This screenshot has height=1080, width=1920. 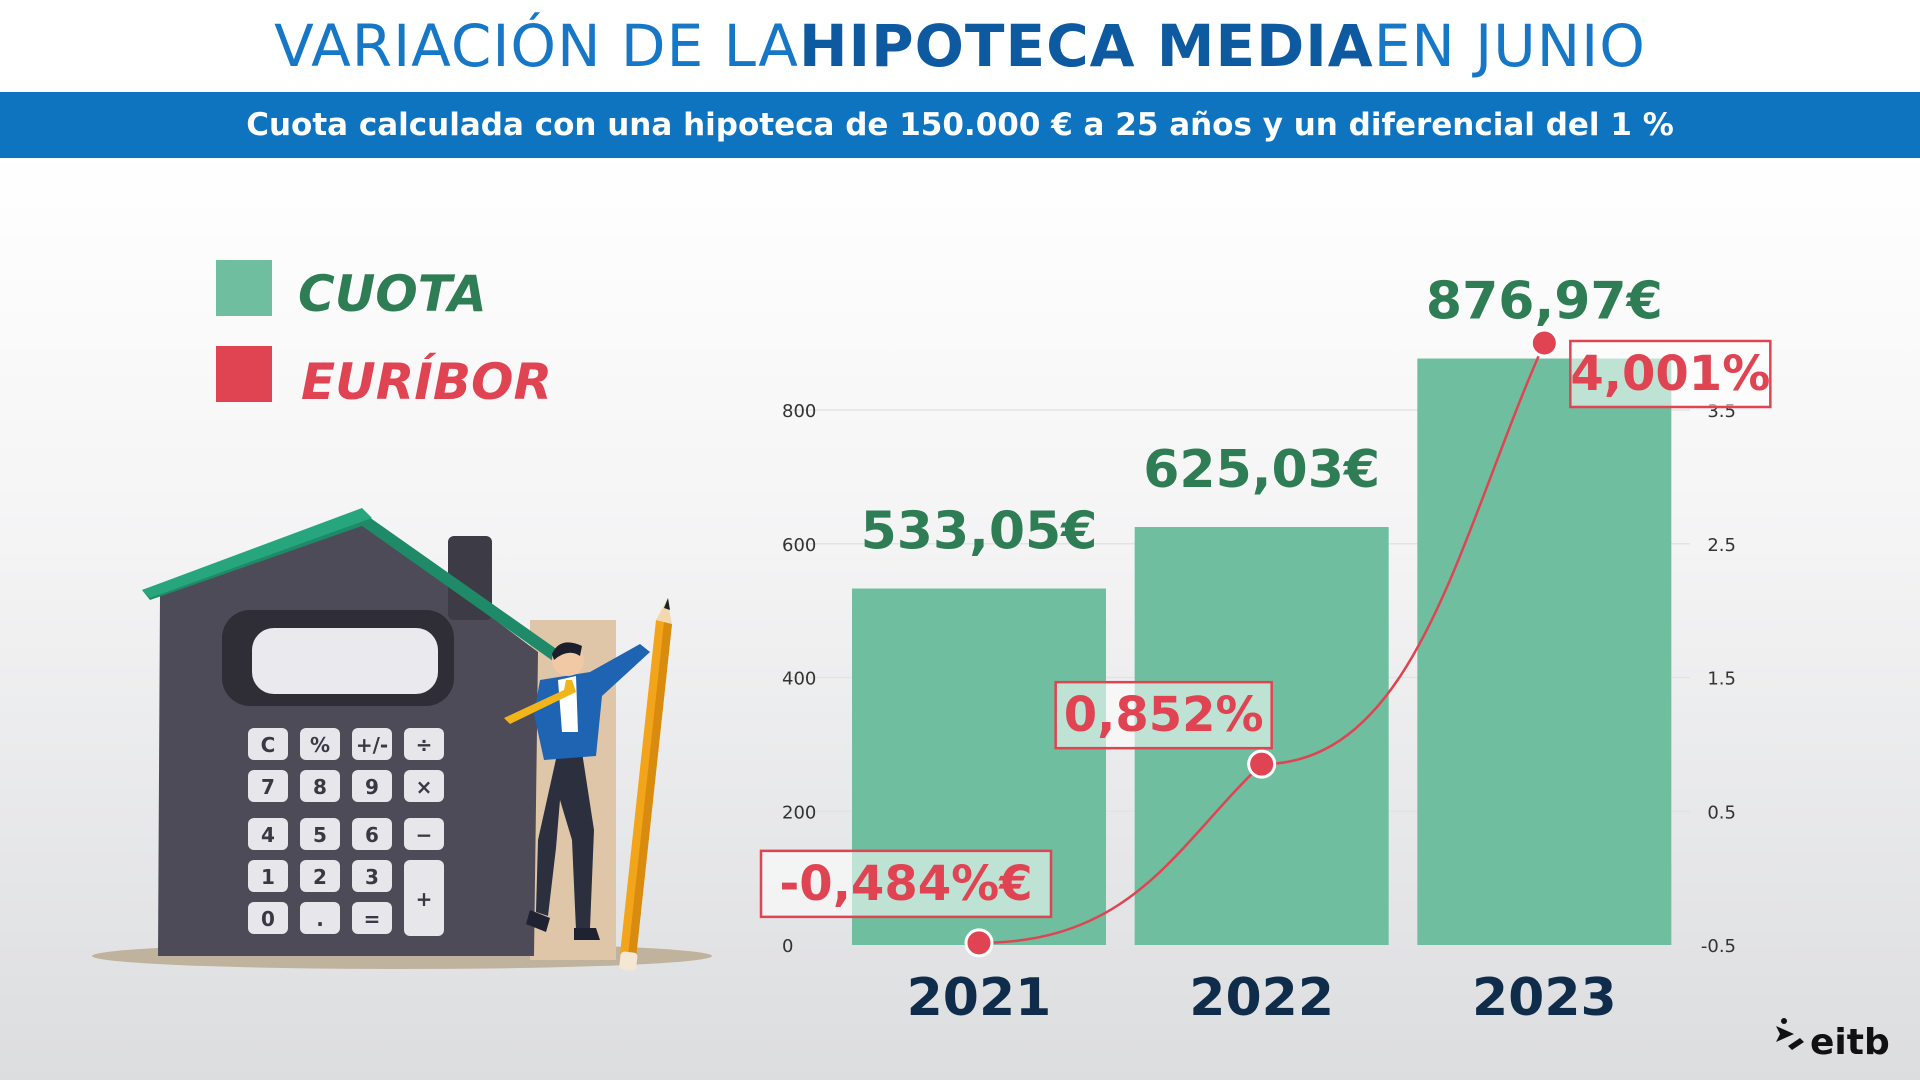 I want to click on euribor-point-2021, so click(x=979, y=943).